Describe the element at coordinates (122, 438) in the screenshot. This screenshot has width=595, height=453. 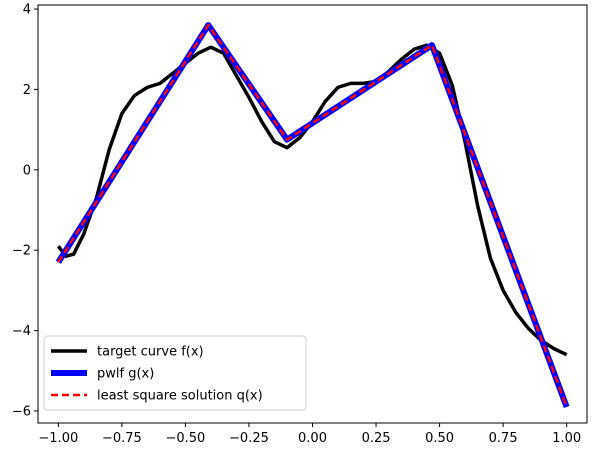
I see `x-tick-label: −0.75` at that location.